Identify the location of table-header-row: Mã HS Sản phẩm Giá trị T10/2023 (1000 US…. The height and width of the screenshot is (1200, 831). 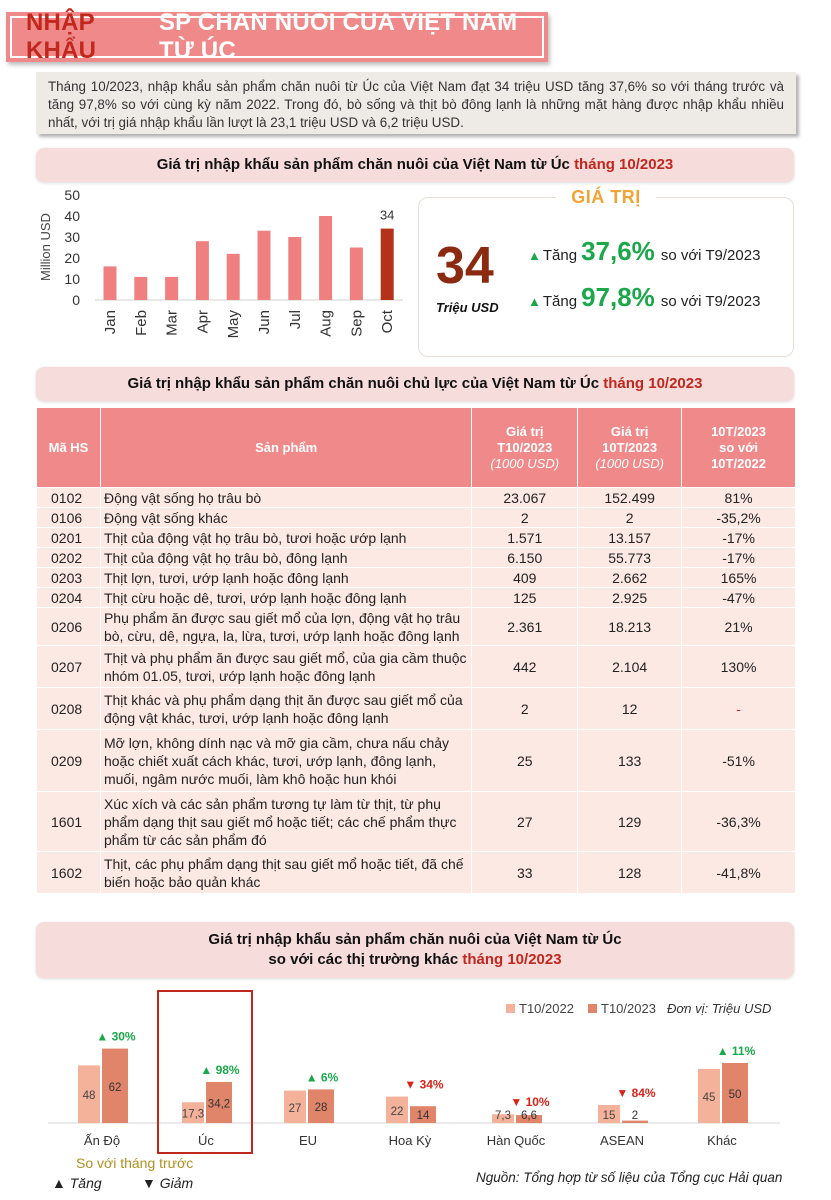
(416, 447).